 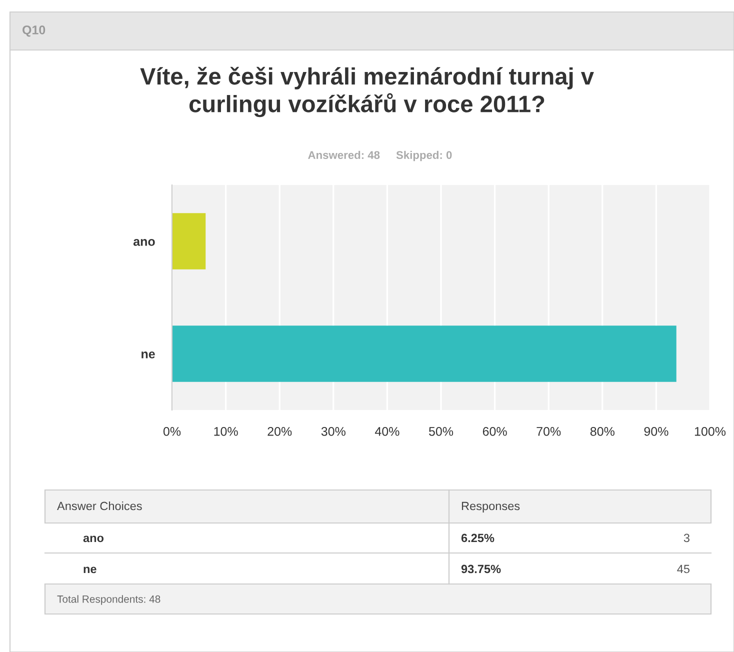 What do you see at coordinates (656, 431) in the screenshot?
I see `x-tick-label: 90%` at bounding box center [656, 431].